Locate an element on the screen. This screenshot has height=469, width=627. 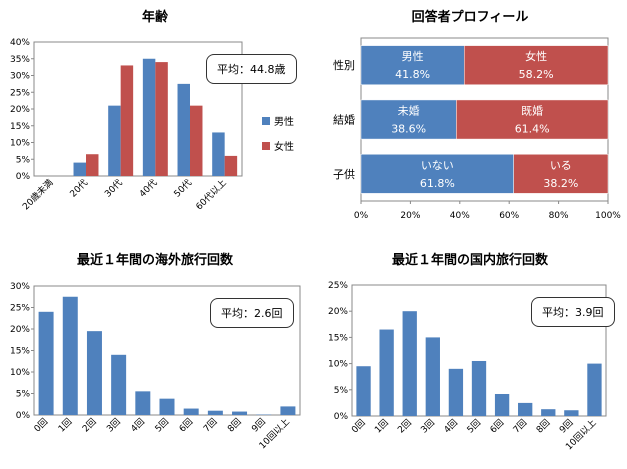
overseas-ytick-label: 10% is located at coordinates (20, 373).